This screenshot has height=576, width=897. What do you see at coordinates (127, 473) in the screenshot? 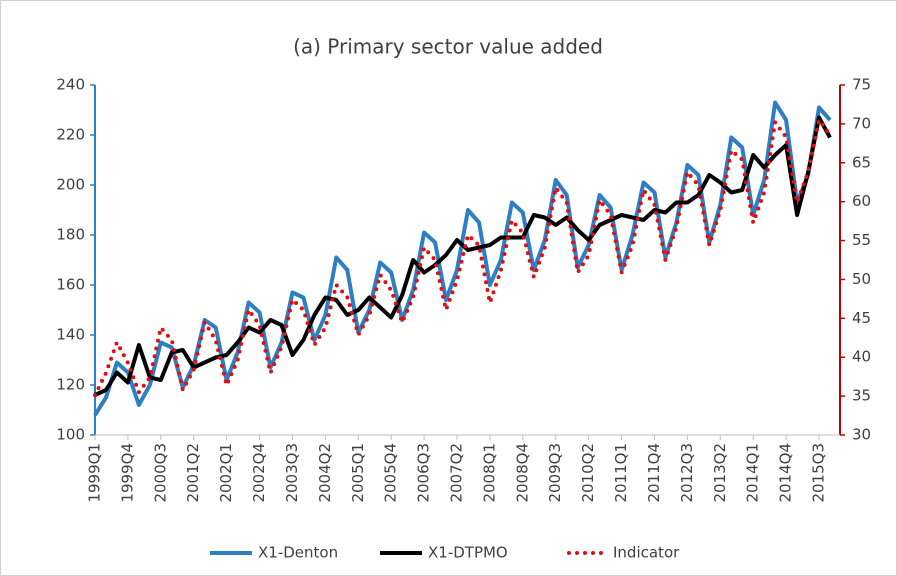
I see `x-tick-label: 1999Q4` at bounding box center [127, 473].